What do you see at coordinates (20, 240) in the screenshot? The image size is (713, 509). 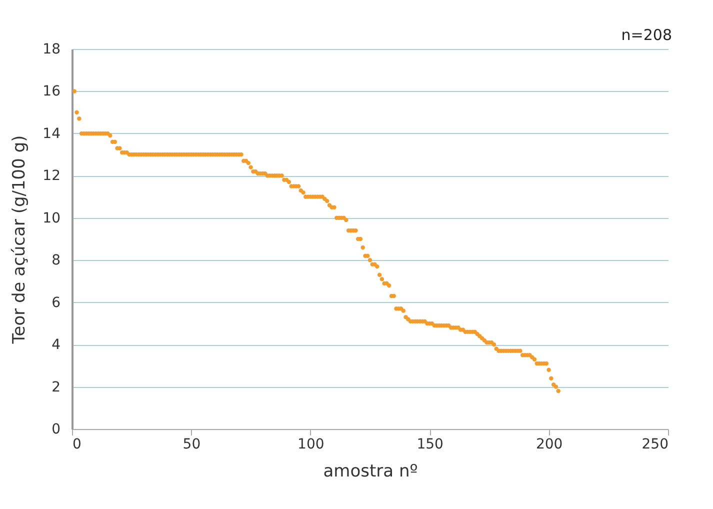 I see `y-axis-title: Teor de açúcar (g/100 g)` at bounding box center [20, 240].